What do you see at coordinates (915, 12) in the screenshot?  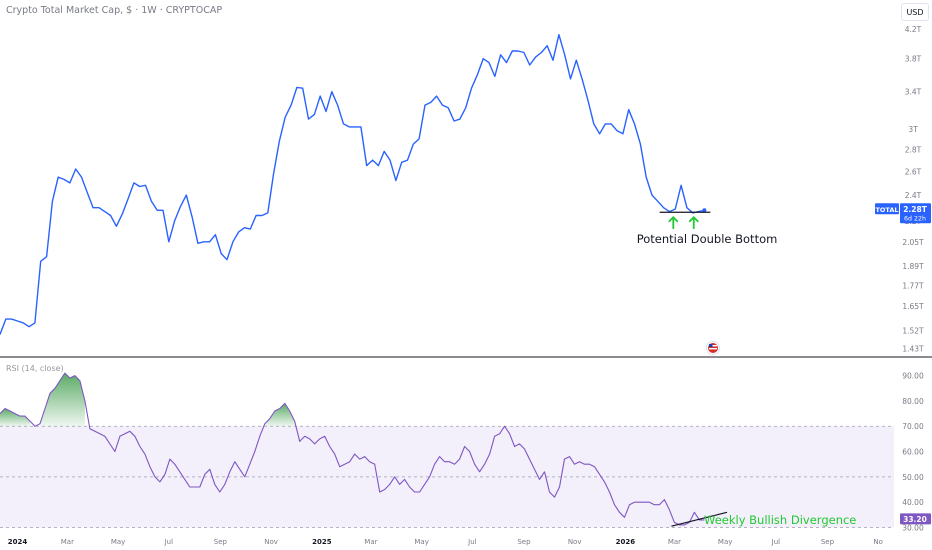 I see `currency-selector: USD` at bounding box center [915, 12].